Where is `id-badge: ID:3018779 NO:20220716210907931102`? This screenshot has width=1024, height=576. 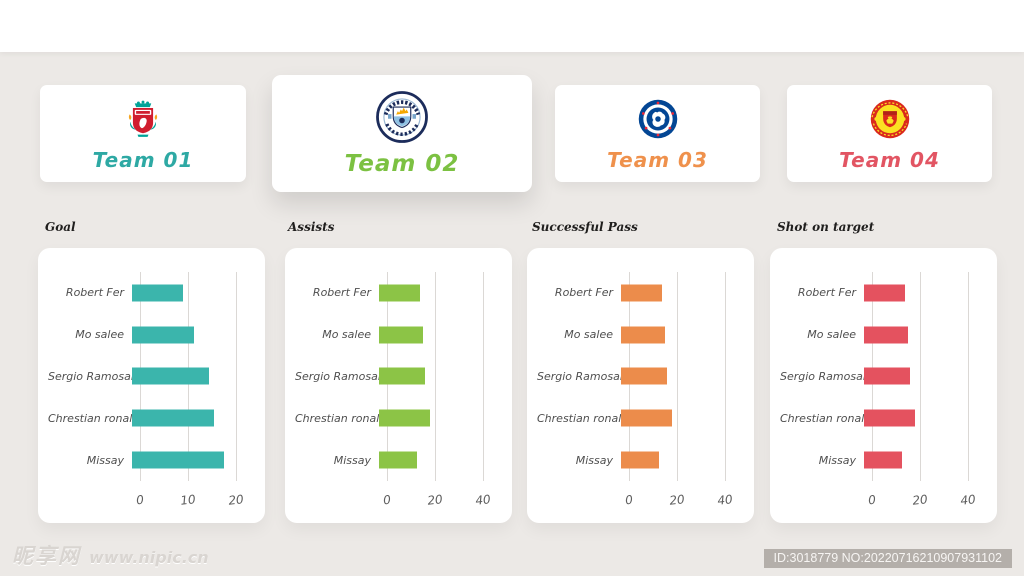
id-badge: ID:3018779 NO:20220716210907931102 is located at coordinates (887, 558).